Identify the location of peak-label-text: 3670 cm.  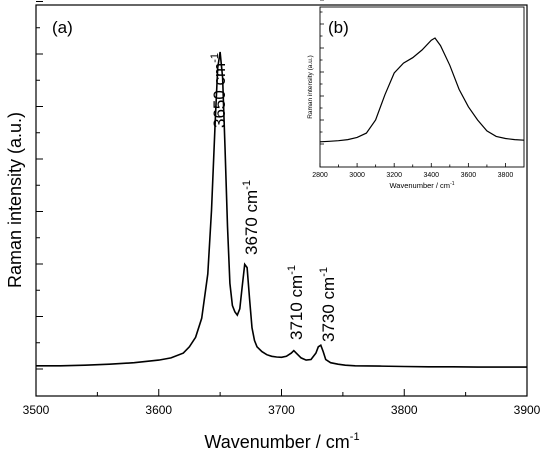
(251, 222).